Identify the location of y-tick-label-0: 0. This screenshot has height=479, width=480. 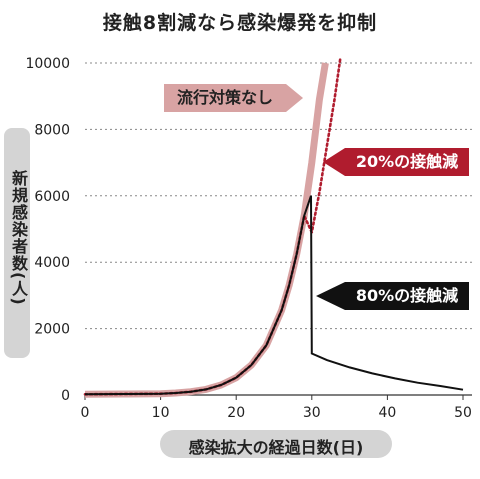
(65, 396).